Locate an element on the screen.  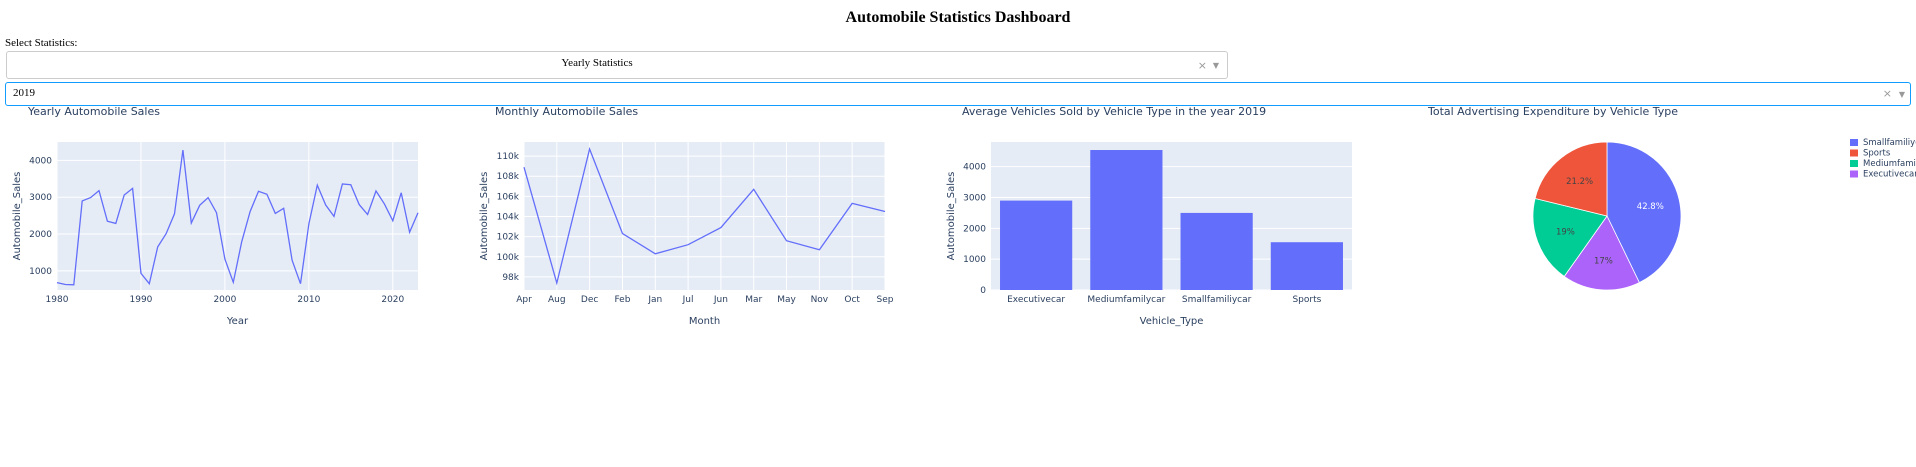
year-dropdown-value: 2019 is located at coordinates (24, 93).